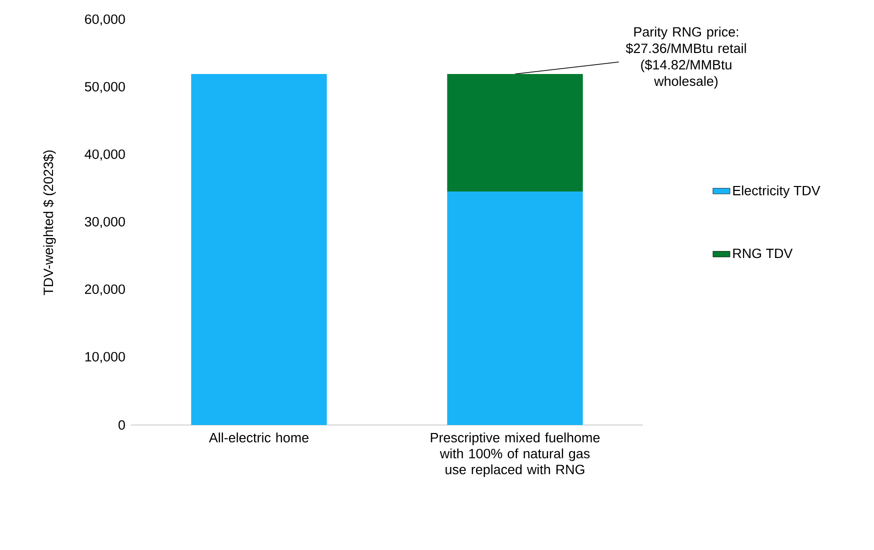 Image resolution: width=874 pixels, height=550 pixels. I want to click on y-axis-title: TDV-weighted $ (2023$), so click(49, 223).